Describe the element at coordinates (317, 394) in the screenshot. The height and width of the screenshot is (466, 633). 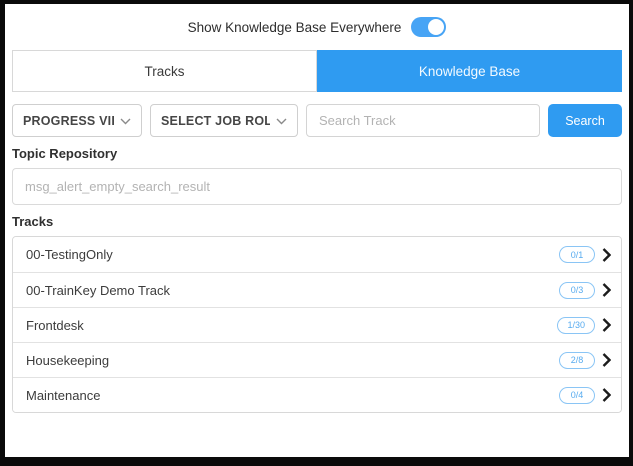
I see `track-row-maintenance: Maintenance 0/4` at that location.